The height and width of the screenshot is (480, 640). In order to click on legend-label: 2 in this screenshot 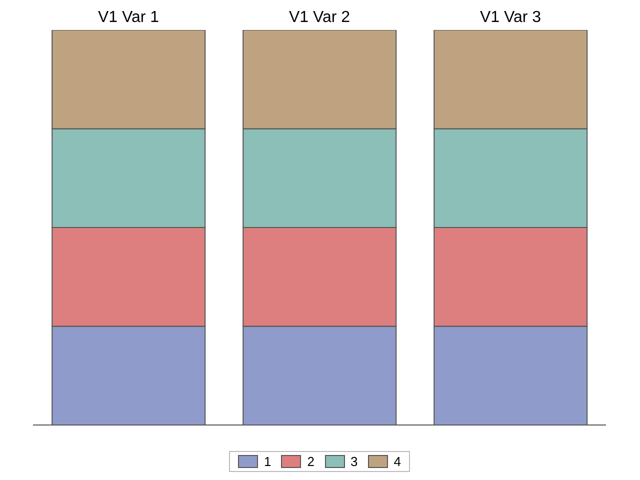, I will do `click(310, 461)`.